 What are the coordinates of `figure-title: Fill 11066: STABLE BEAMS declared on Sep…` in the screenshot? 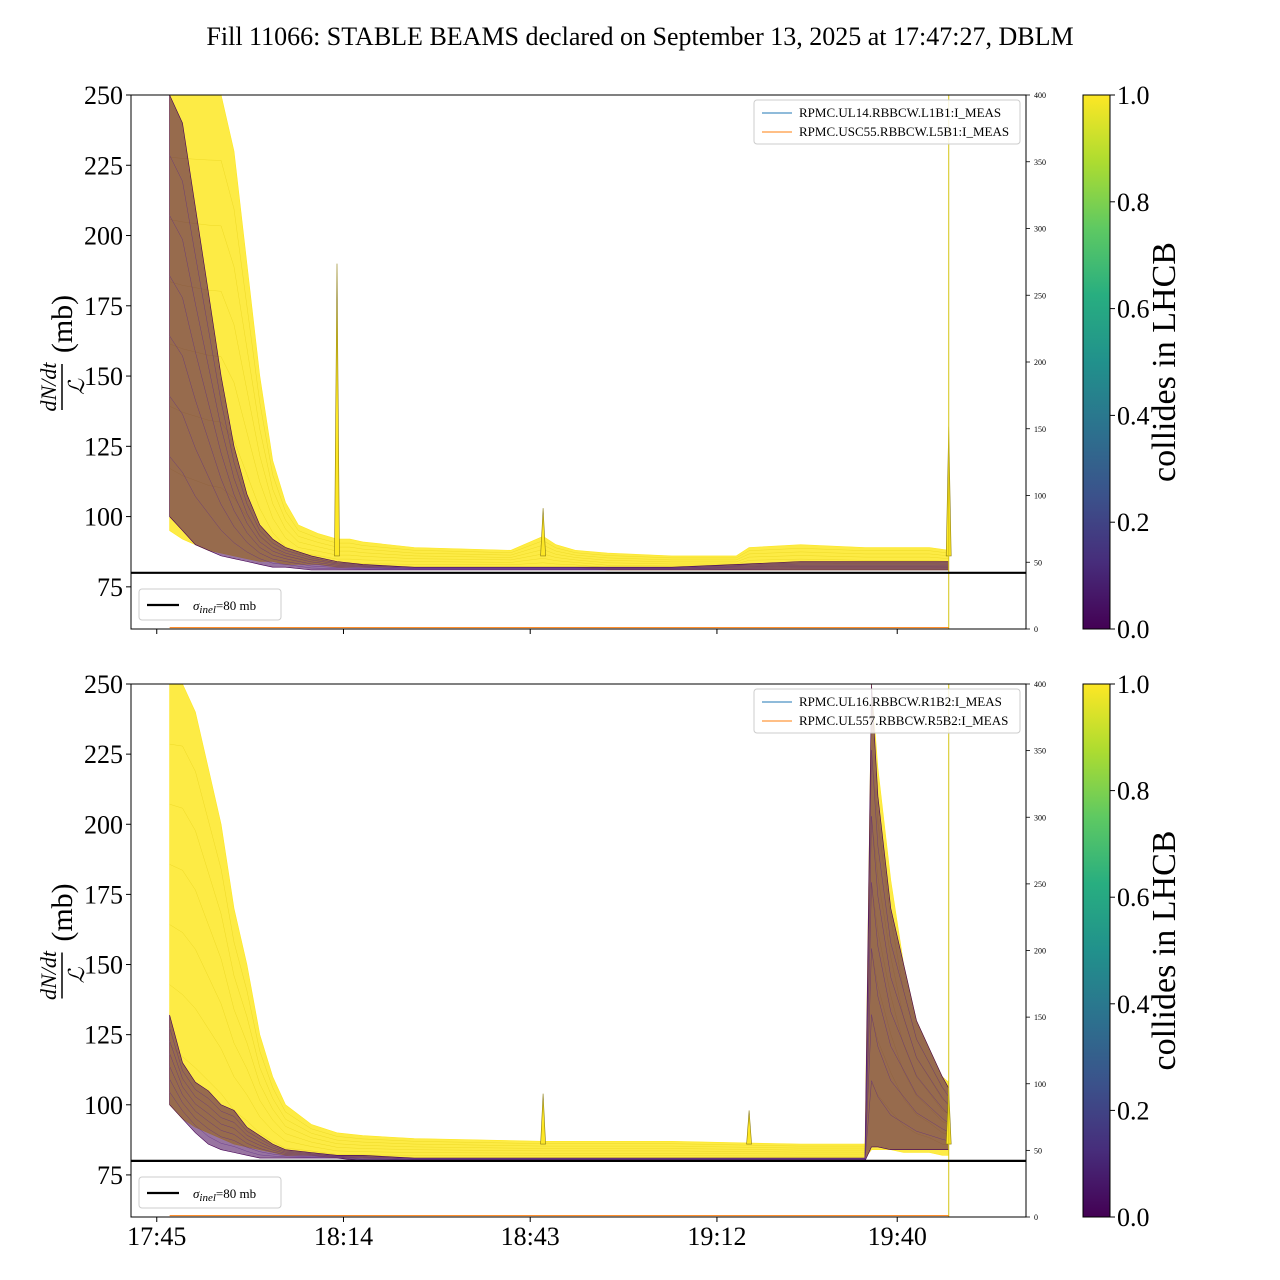 It's located at (639, 36).